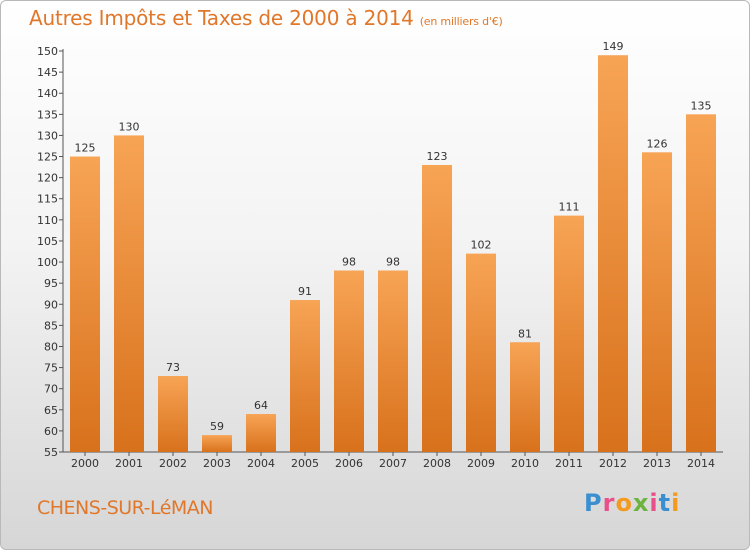  I want to click on y-tick-label: 55, so click(51, 452).